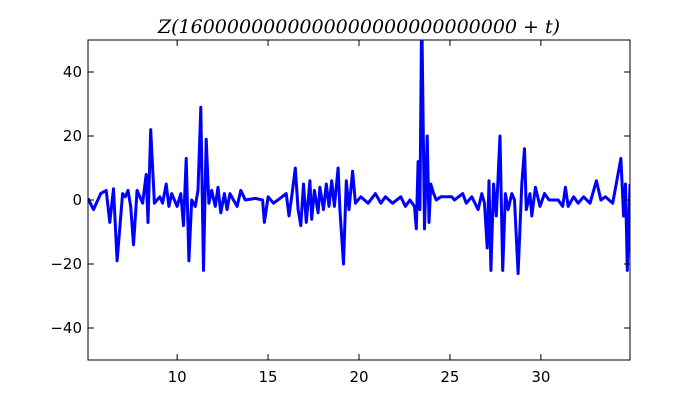  I want to click on y-tick-label: 40, so click(72, 72).